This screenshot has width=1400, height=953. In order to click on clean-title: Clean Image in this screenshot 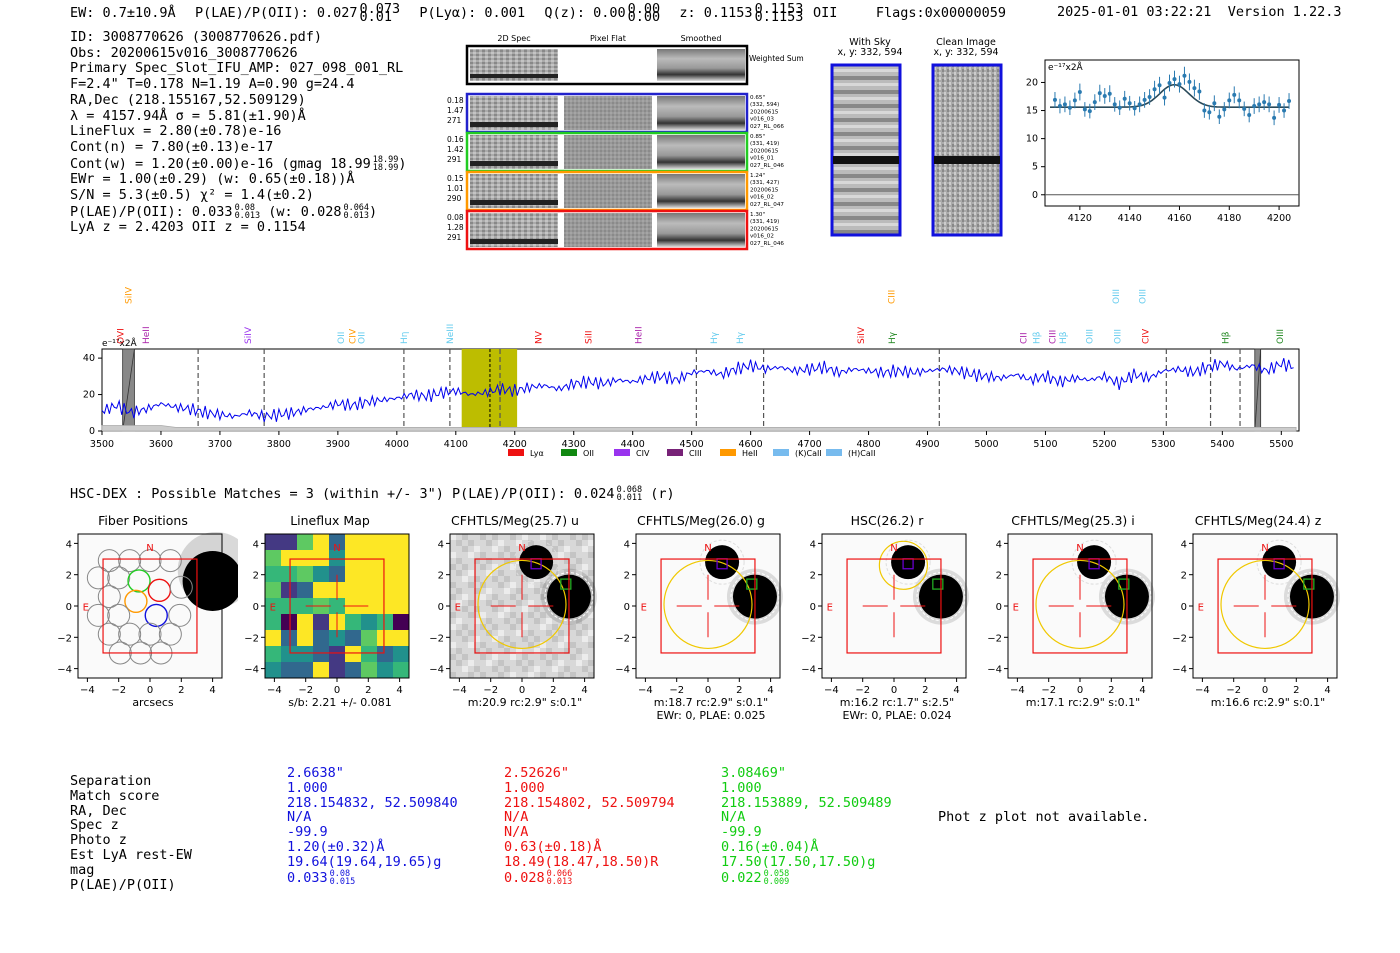, I will do `click(966, 42)`.